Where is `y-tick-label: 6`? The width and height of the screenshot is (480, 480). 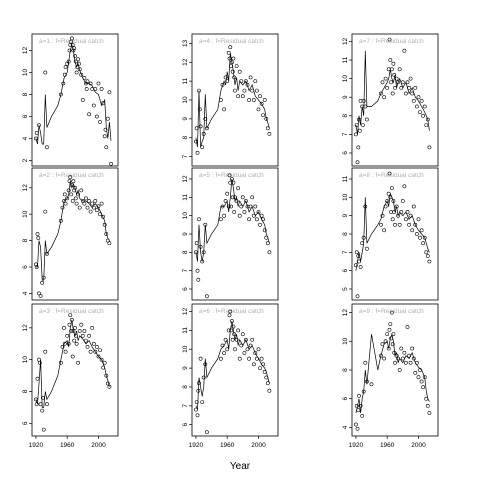 y-tick-label: 6 is located at coordinates (25, 423).